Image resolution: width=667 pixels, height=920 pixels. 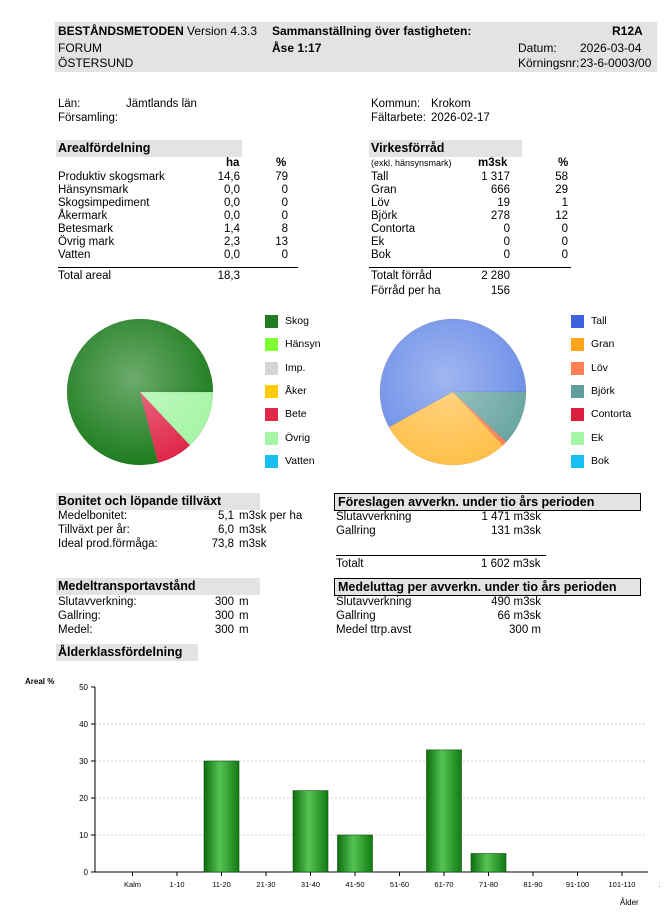 What do you see at coordinates (460, 118) in the screenshot?
I see `faltarbete-value: 2026-02-17` at bounding box center [460, 118].